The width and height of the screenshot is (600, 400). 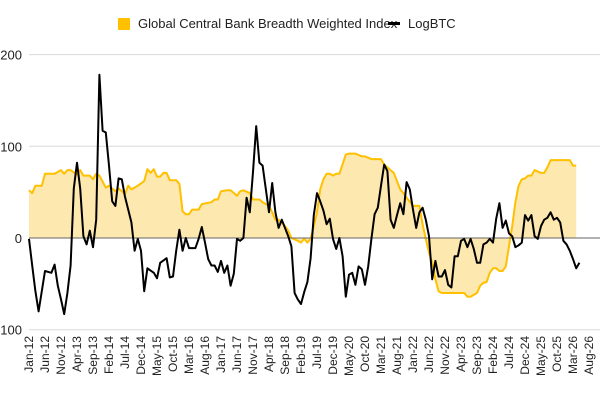 I want to click on x-tick-label: Nov-22, so click(x=445, y=355).